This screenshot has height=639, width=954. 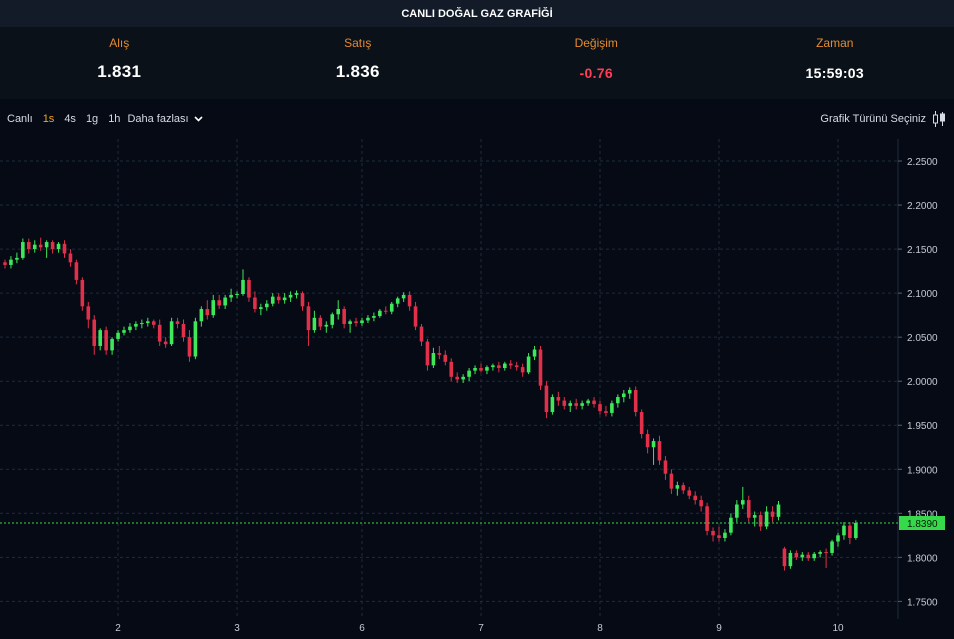 What do you see at coordinates (922, 382) in the screenshot?
I see `y-tick-label: 2.0000` at bounding box center [922, 382].